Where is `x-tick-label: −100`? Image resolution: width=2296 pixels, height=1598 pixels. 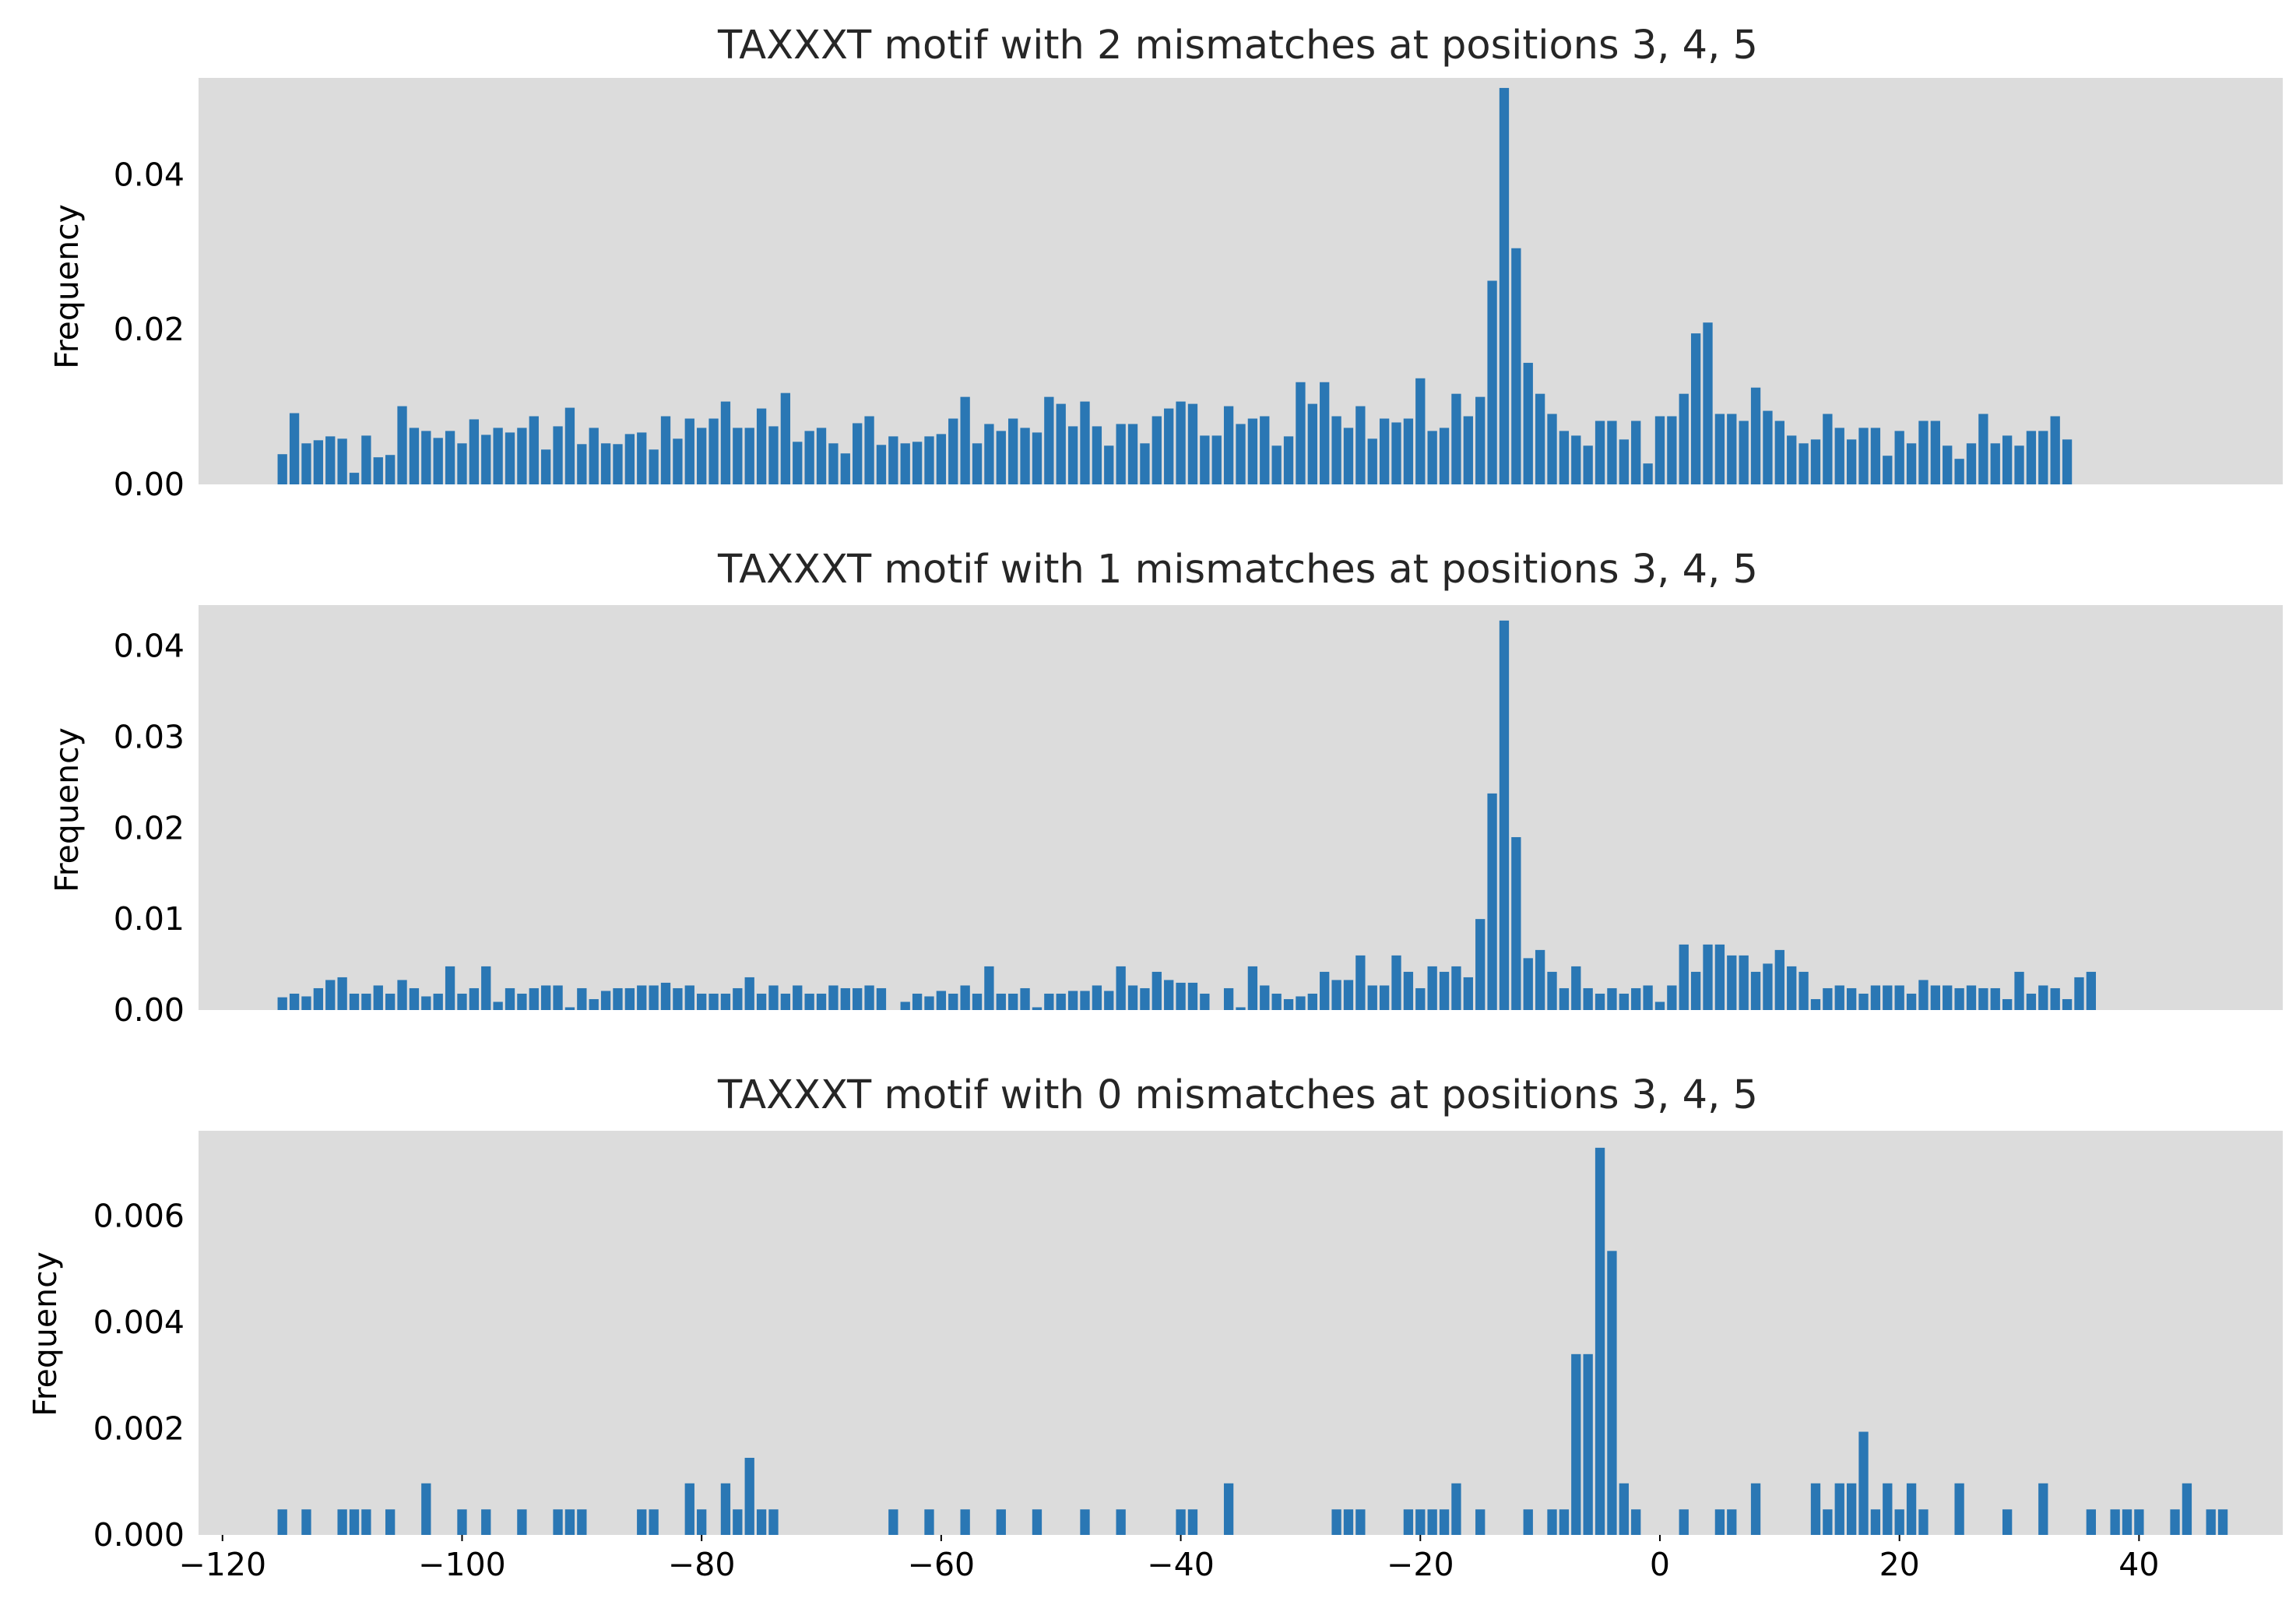
x-tick-label: −100 is located at coordinates (462, 1564).